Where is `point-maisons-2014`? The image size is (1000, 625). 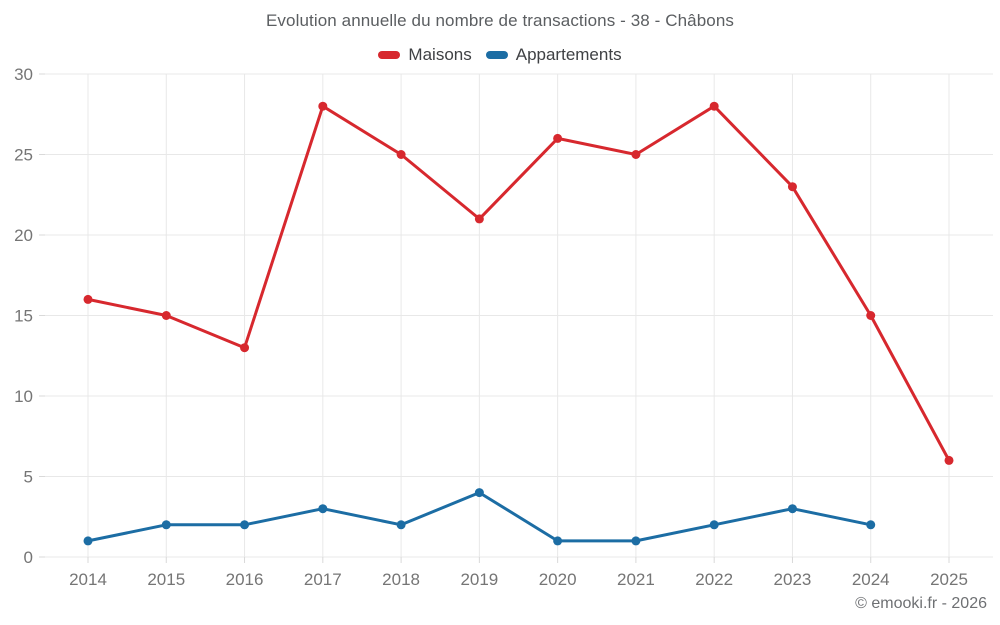 point-maisons-2014 is located at coordinates (88, 299).